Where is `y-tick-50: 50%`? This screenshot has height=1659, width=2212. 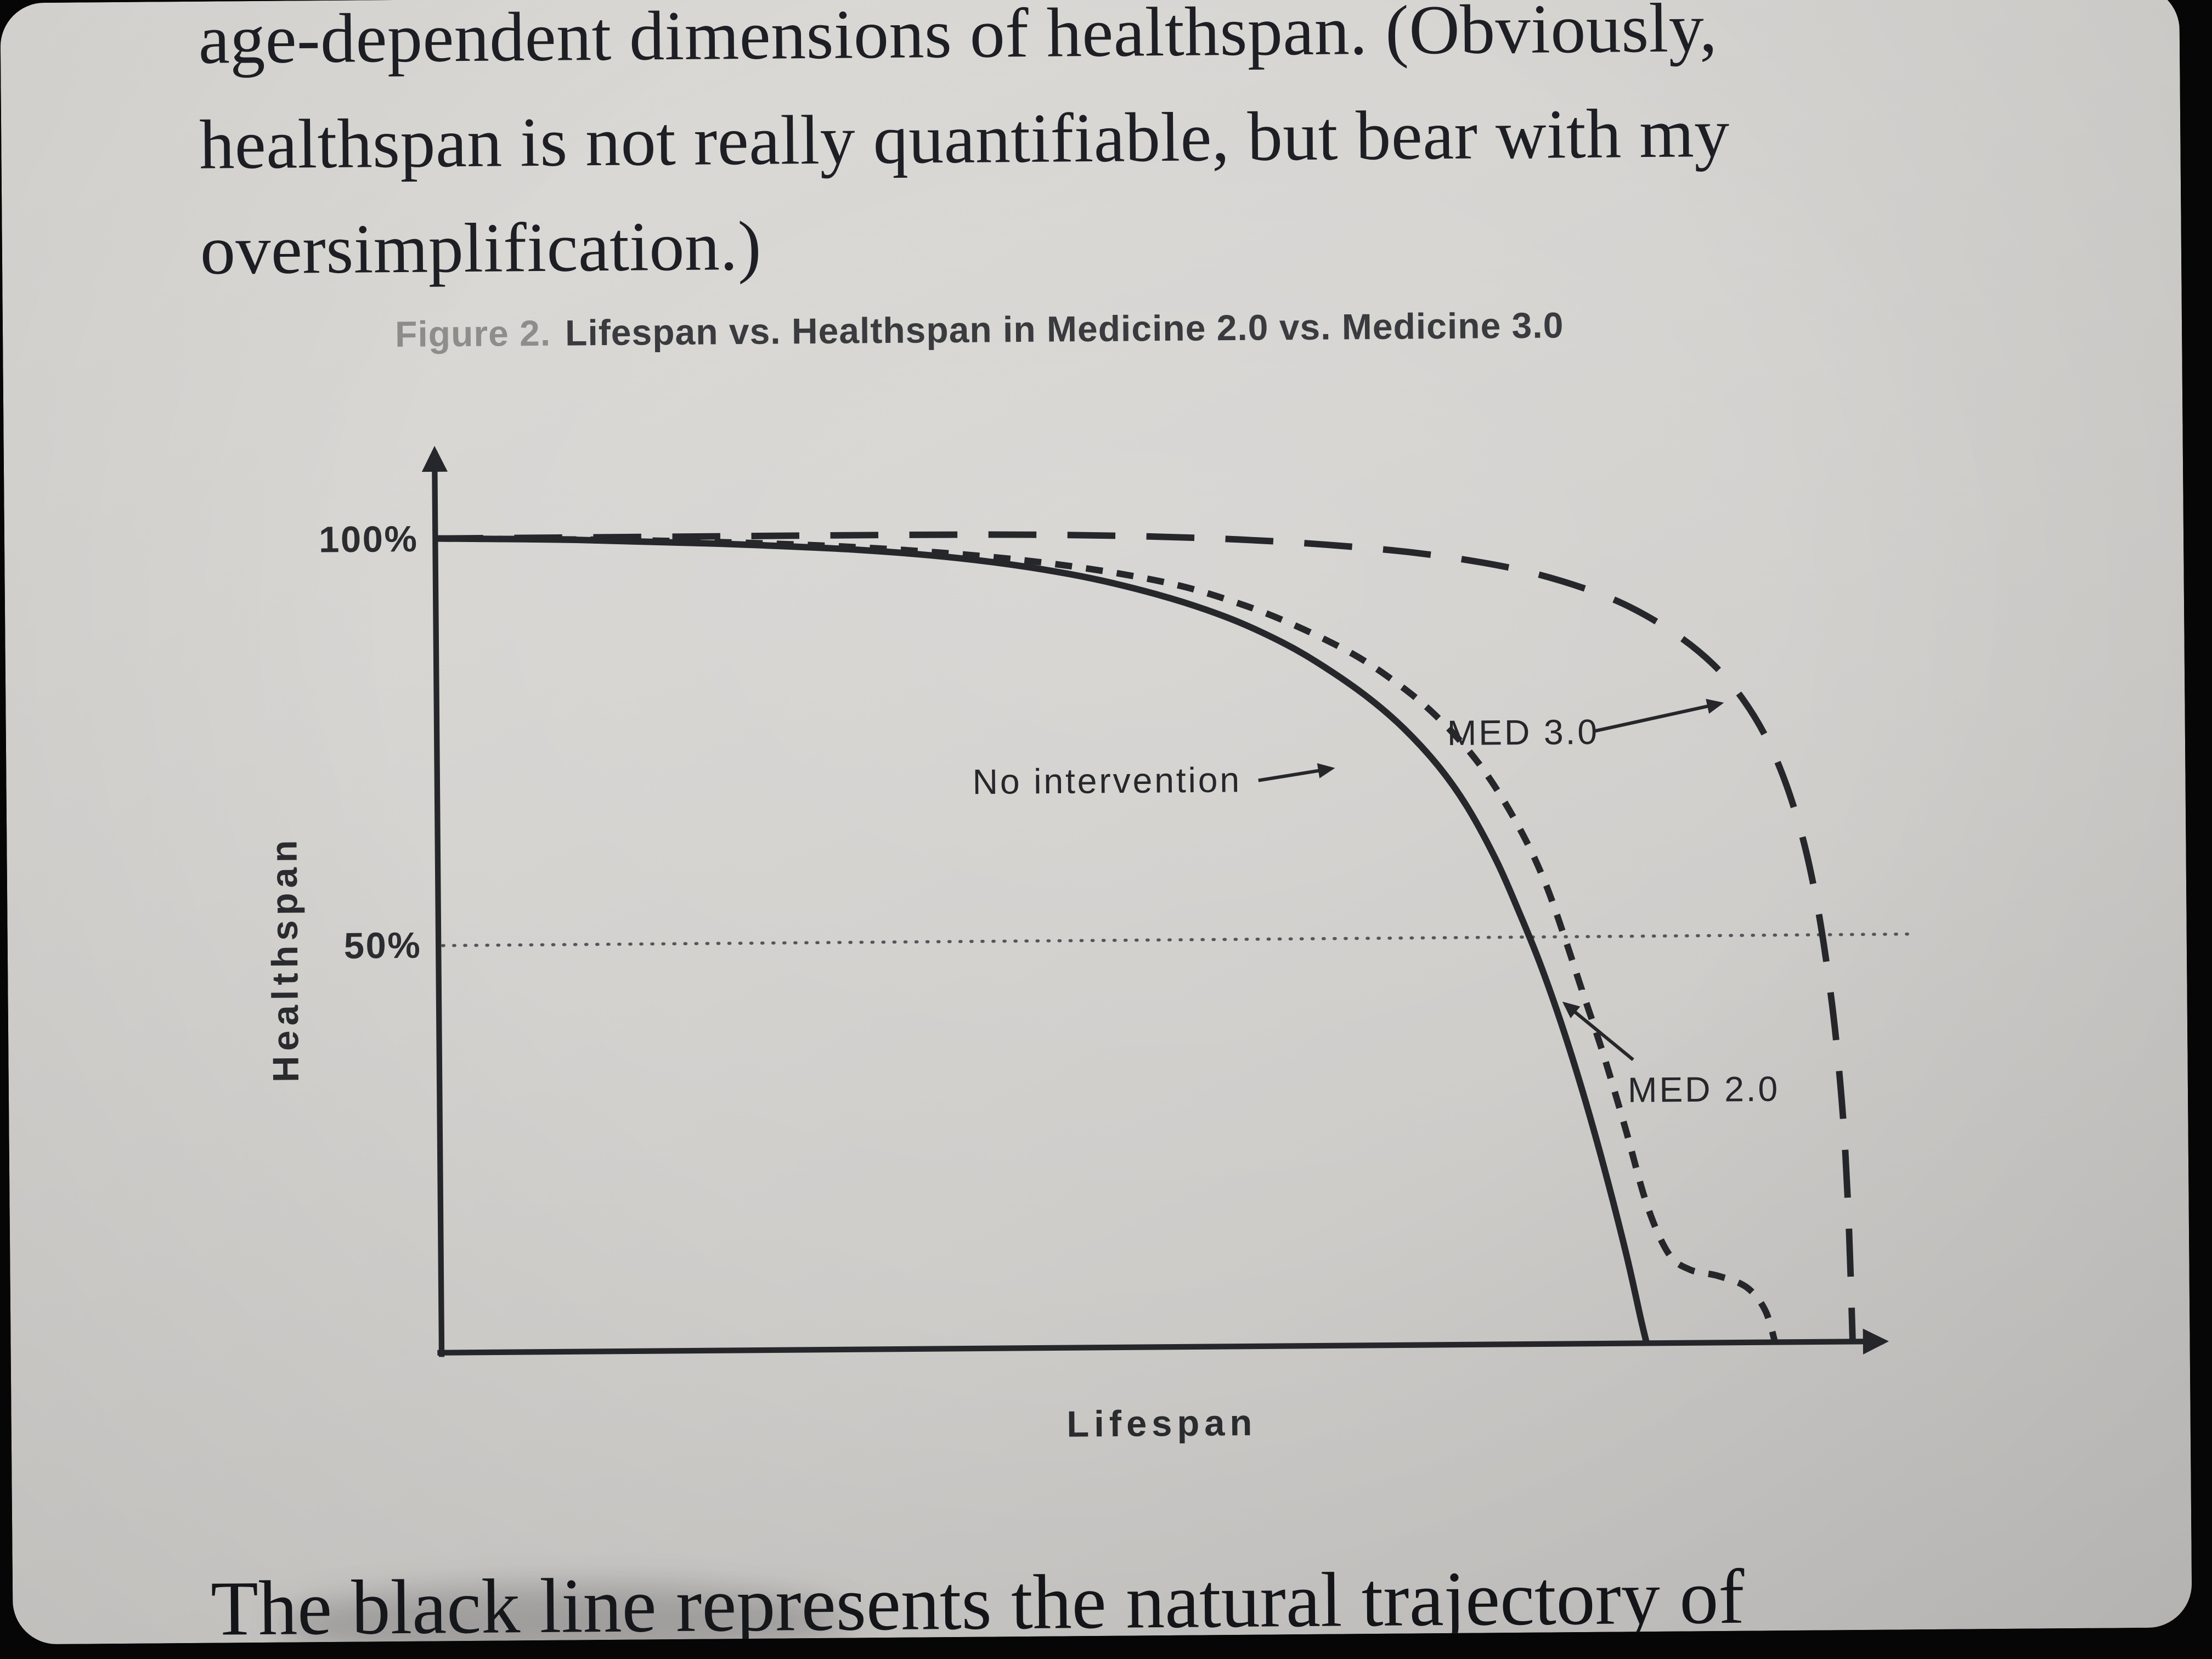
y-tick-50: 50% is located at coordinates (382, 946).